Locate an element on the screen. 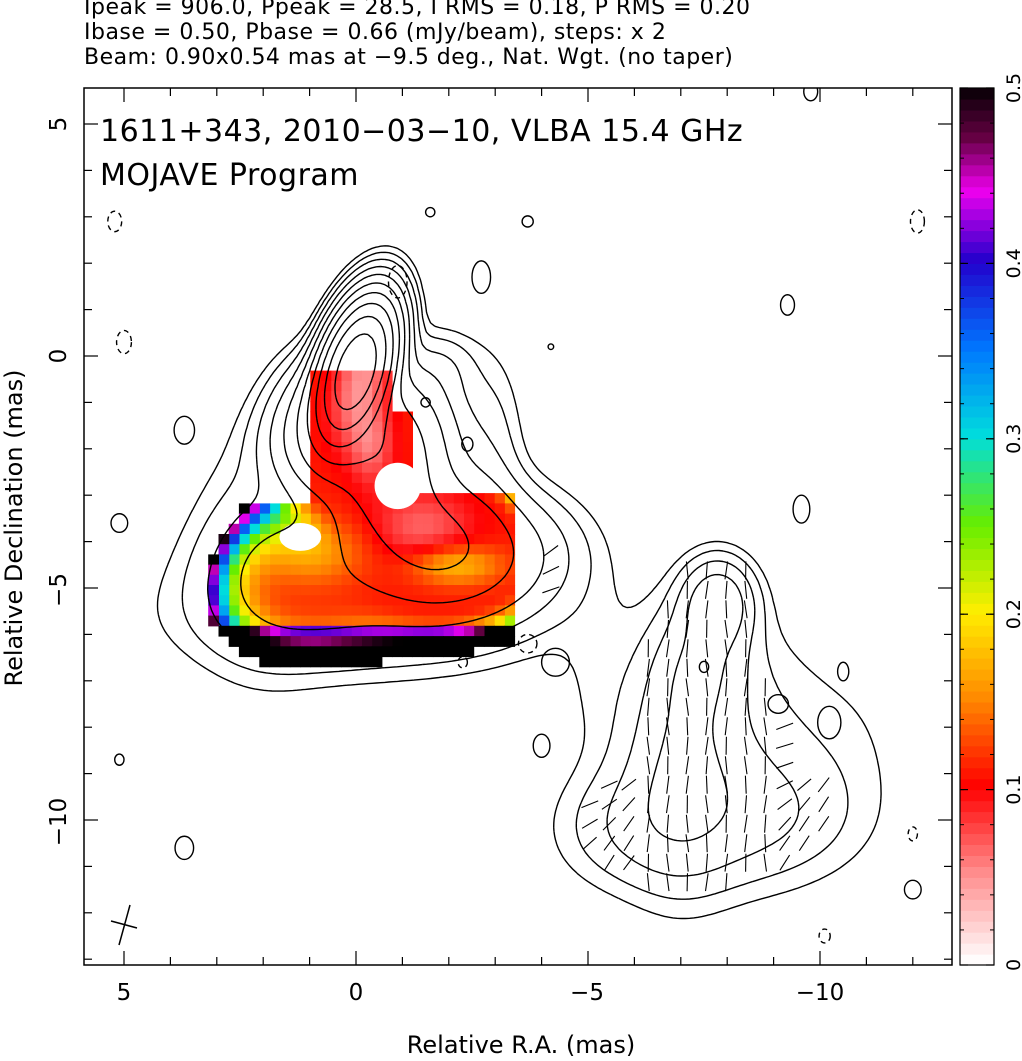 The image size is (1022, 1061). colorbar is located at coordinates (977, 527).